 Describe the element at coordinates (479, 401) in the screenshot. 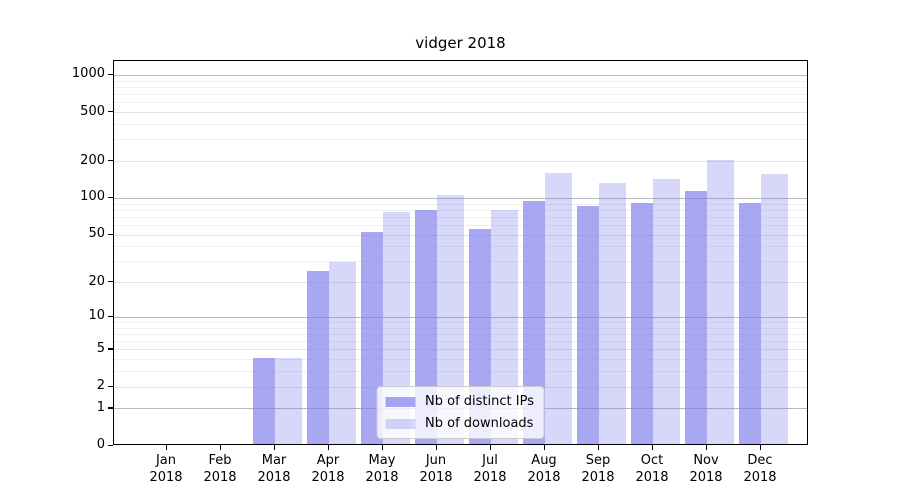

I see `legend-label-distinct-ips: Nb of distinct IPs` at that location.